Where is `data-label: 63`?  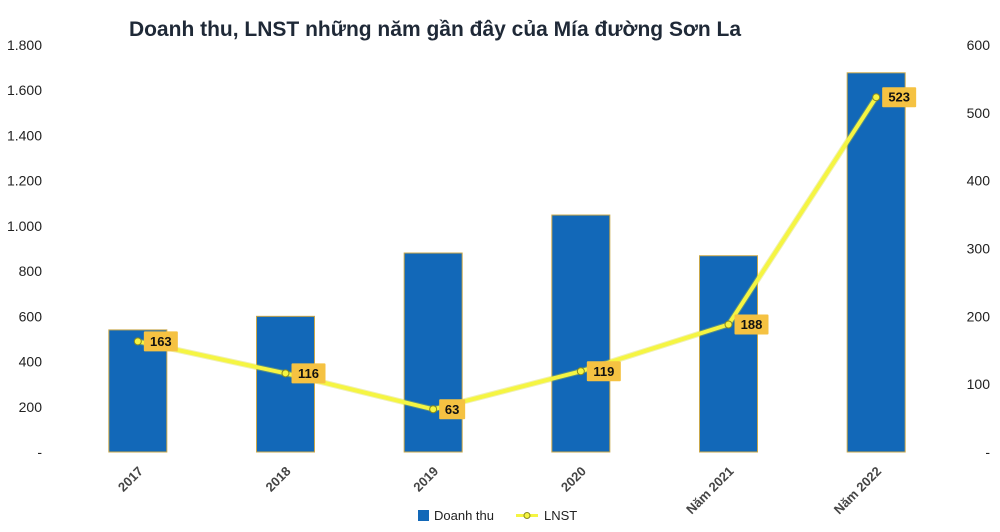 data-label: 63 is located at coordinates (452, 409).